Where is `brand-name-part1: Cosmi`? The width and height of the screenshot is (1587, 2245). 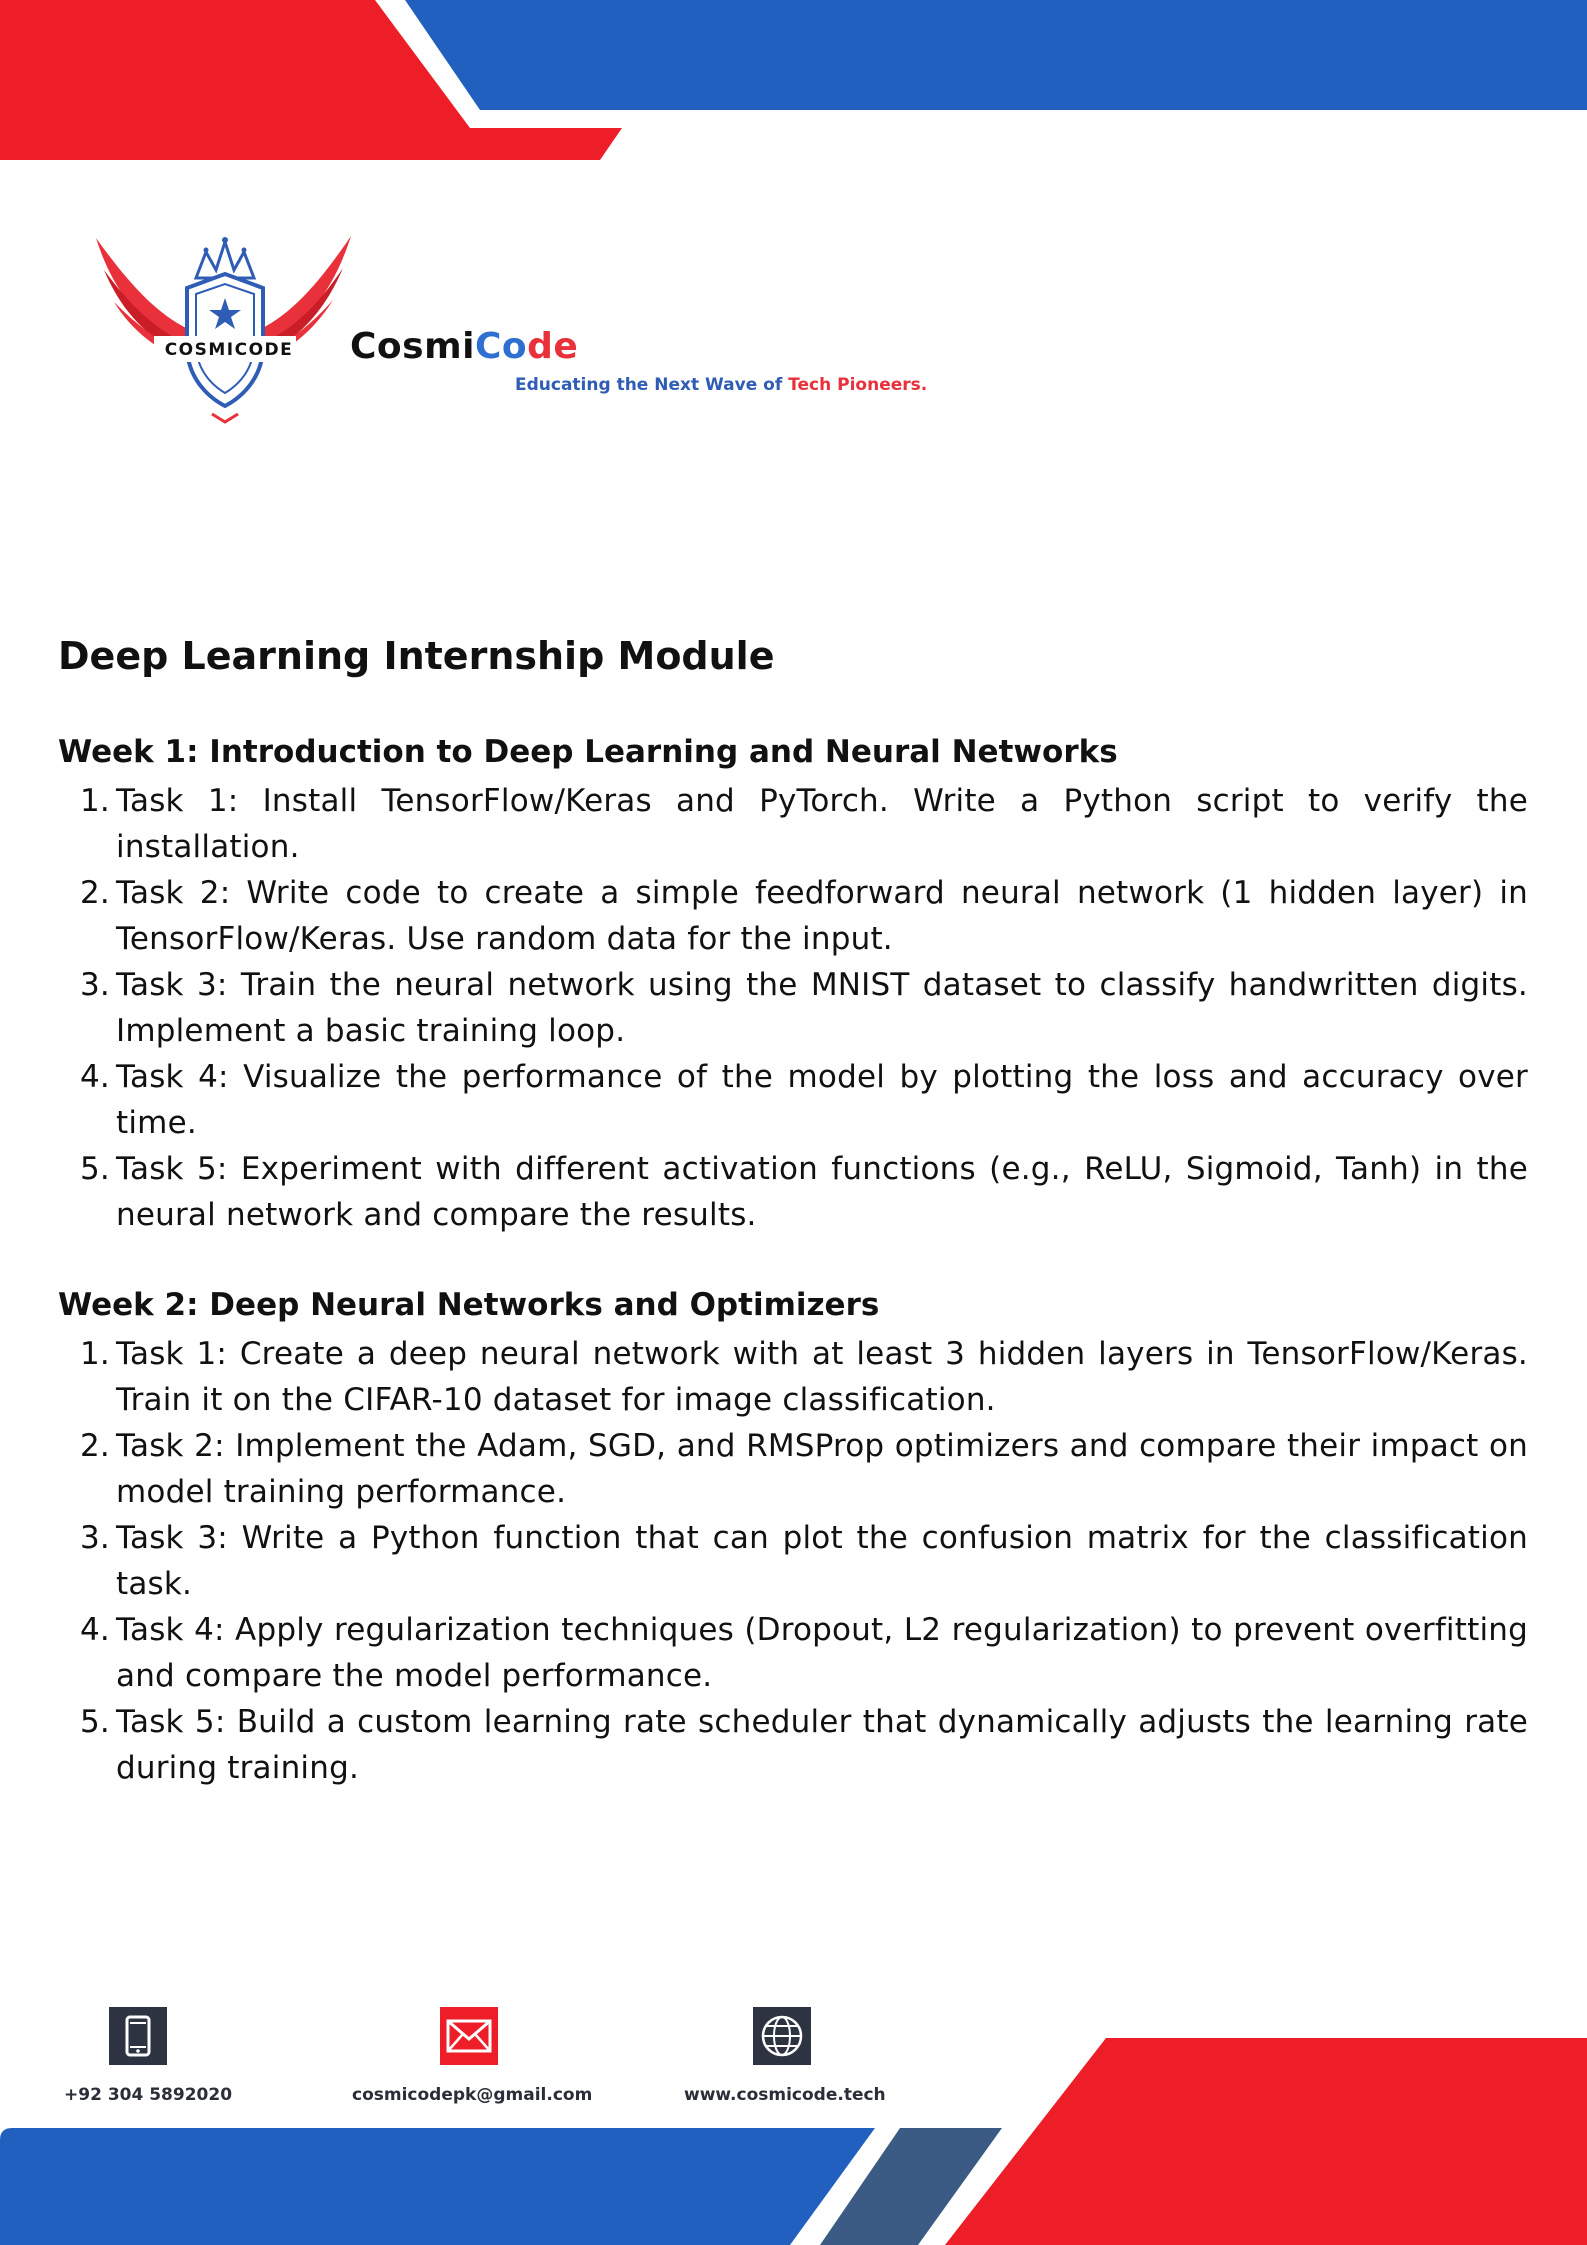
brand-name-part1: Cosmi is located at coordinates (412, 346).